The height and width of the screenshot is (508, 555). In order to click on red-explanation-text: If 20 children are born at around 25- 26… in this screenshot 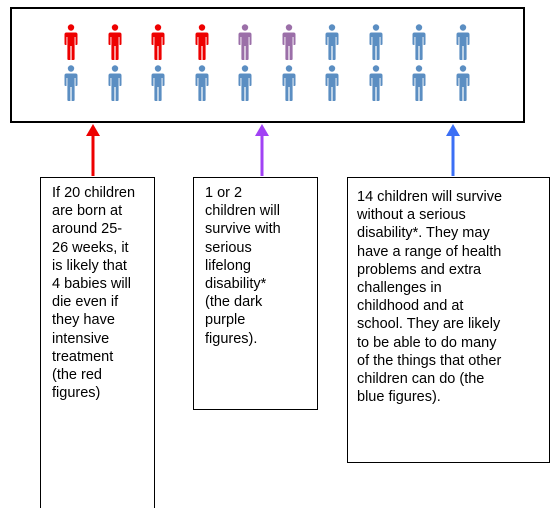, I will do `click(94, 293)`.